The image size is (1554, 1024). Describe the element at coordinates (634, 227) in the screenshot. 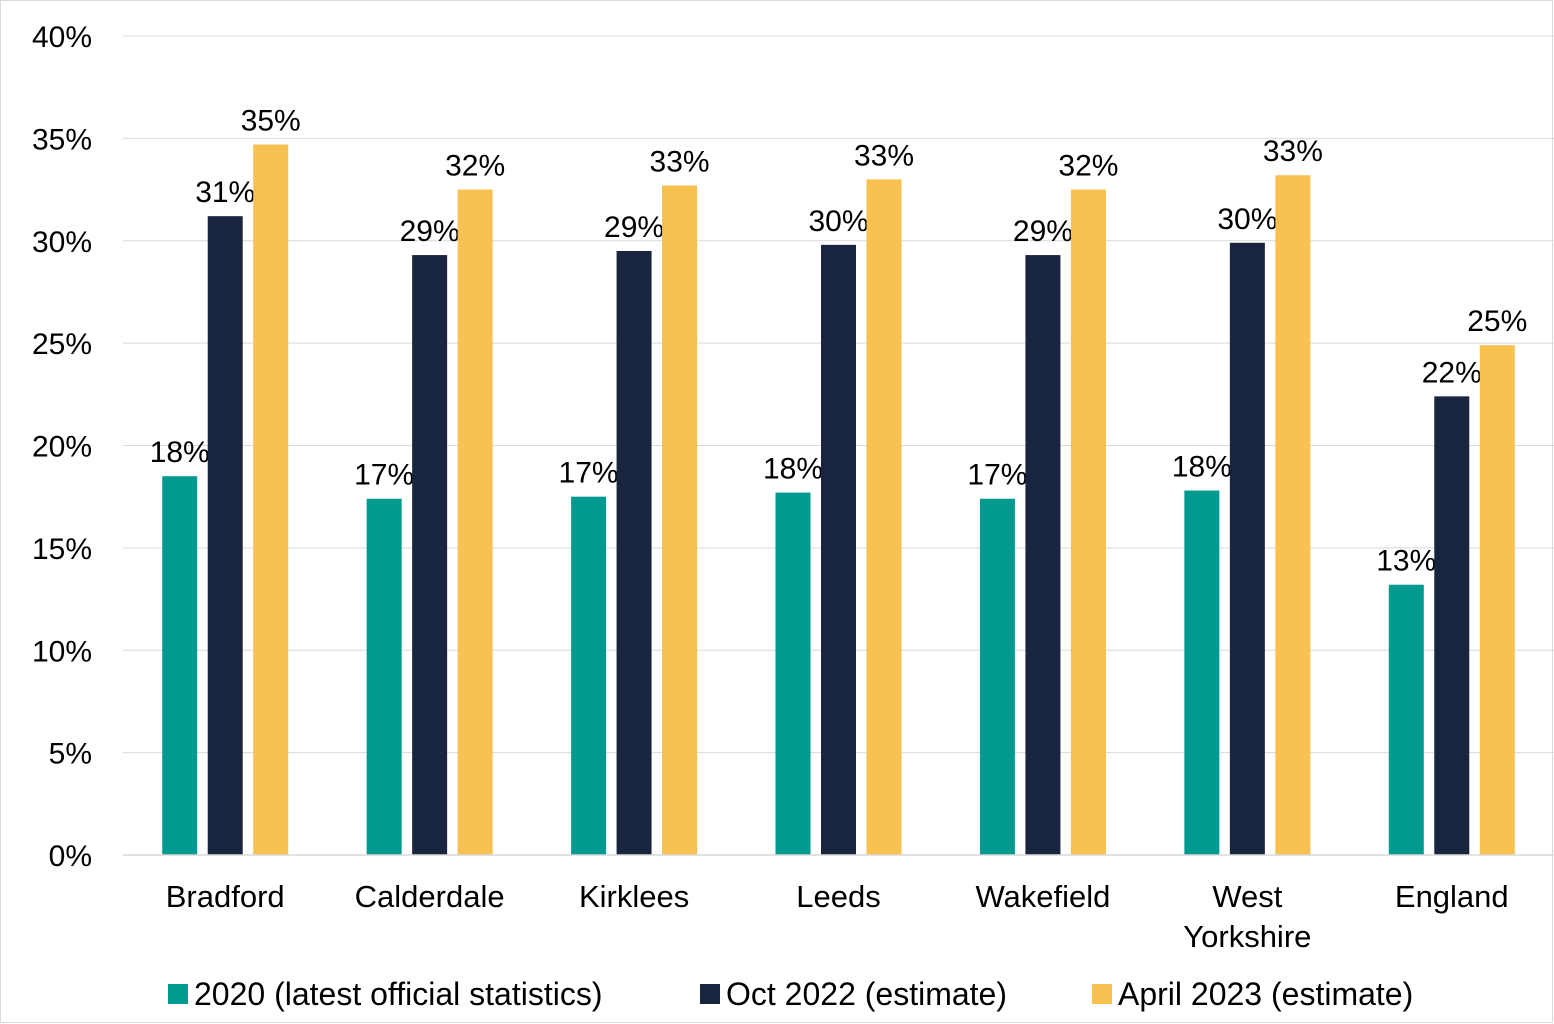

I see `data-label-kirklees-series-2: 29%` at that location.